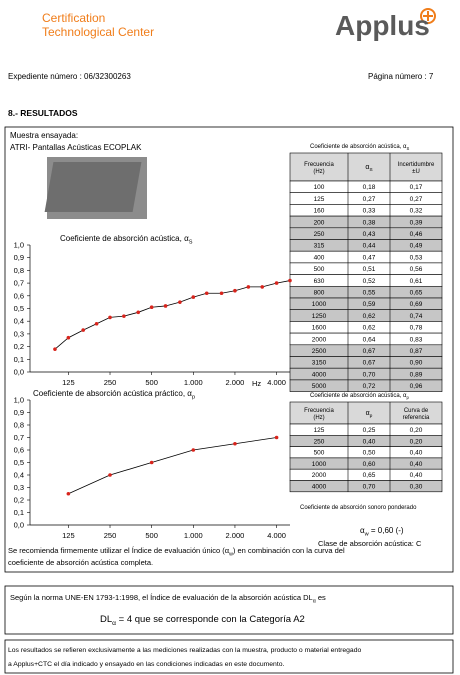 The height and width of the screenshot is (675, 460). What do you see at coordinates (319, 453) in the screenshot?
I see `table-cell: 500` at bounding box center [319, 453].